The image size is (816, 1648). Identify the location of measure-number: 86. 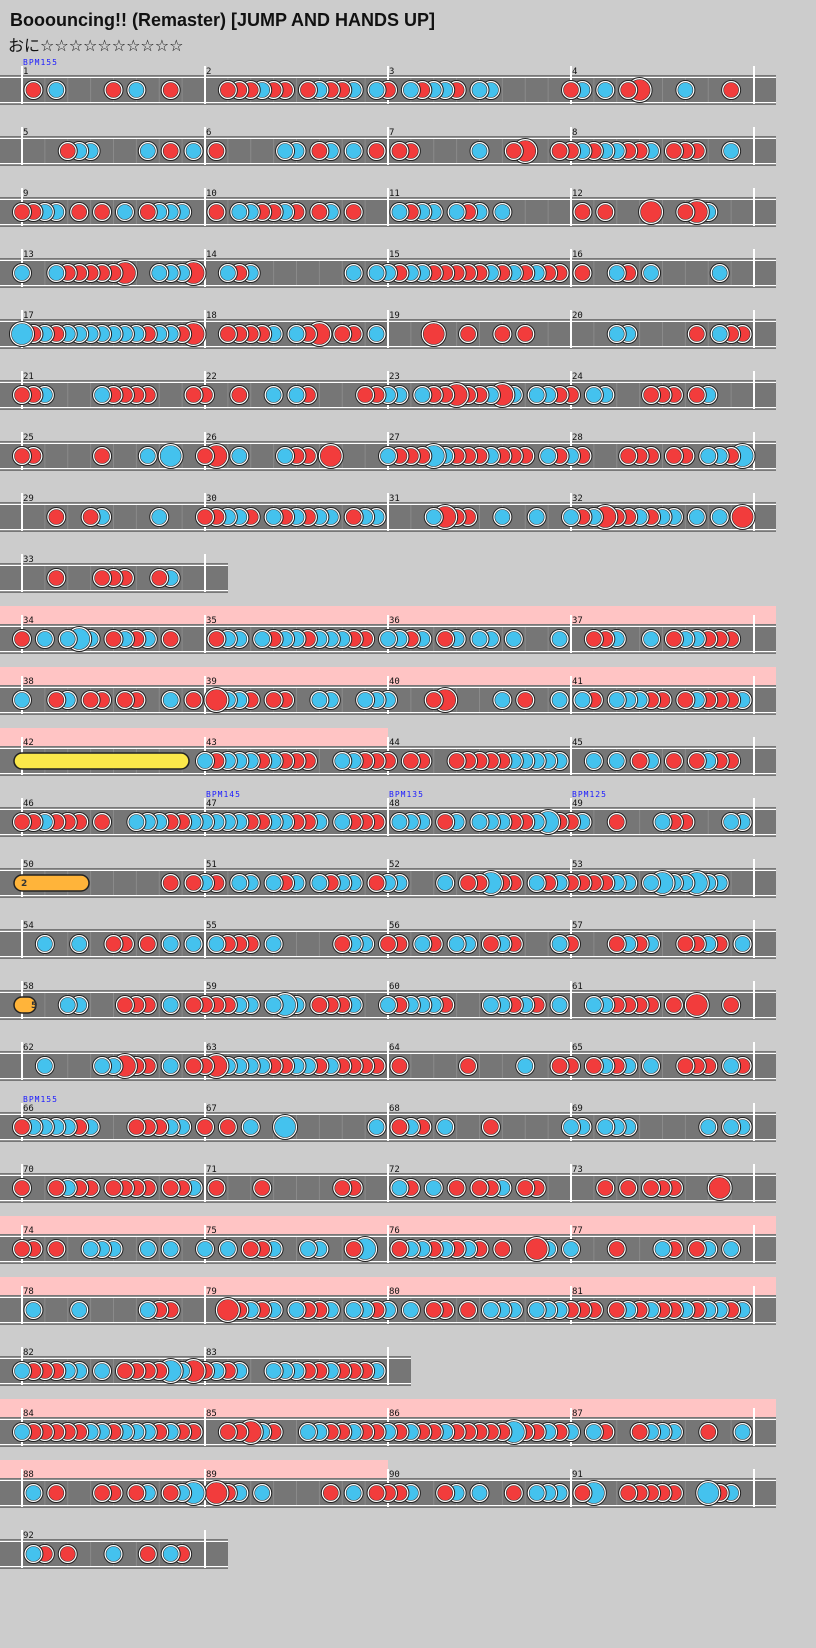
(394, 1414).